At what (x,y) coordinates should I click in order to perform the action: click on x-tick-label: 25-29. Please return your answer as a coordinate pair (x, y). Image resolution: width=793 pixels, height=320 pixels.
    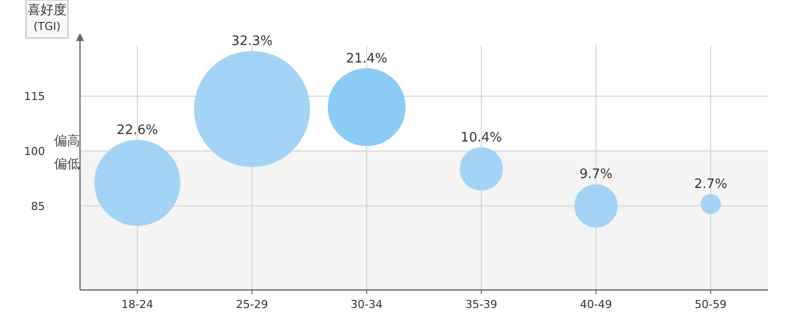
    Looking at the image, I should click on (252, 304).